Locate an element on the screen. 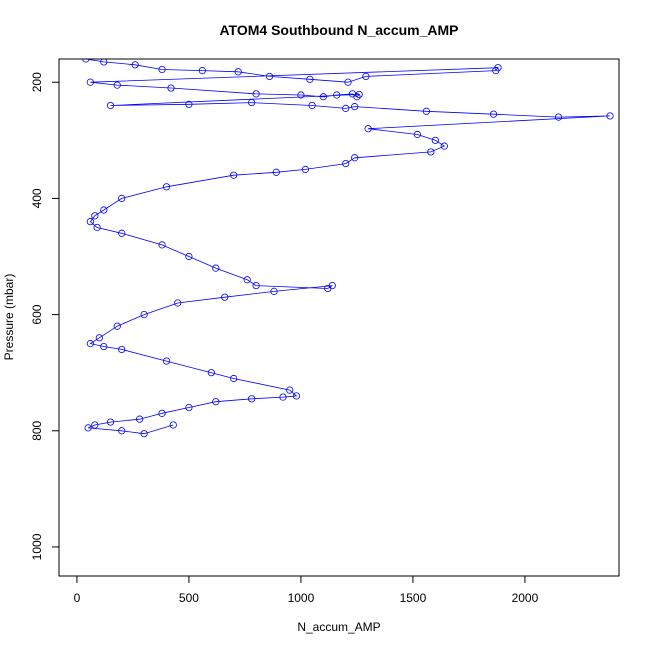 The height and width of the screenshot is (655, 650). y-axis: 200 400 600 800 1000 is located at coordinates (45, 316).